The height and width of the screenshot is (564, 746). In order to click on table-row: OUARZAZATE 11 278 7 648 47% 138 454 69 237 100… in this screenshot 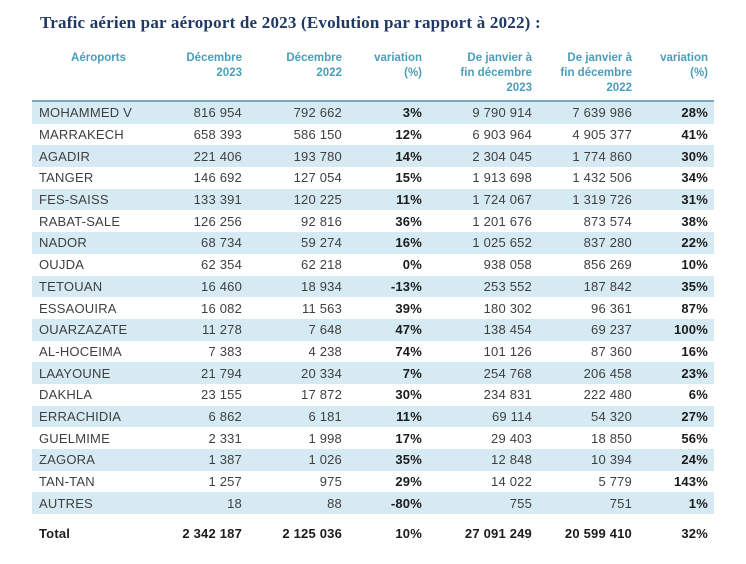, I will do `click(373, 329)`.